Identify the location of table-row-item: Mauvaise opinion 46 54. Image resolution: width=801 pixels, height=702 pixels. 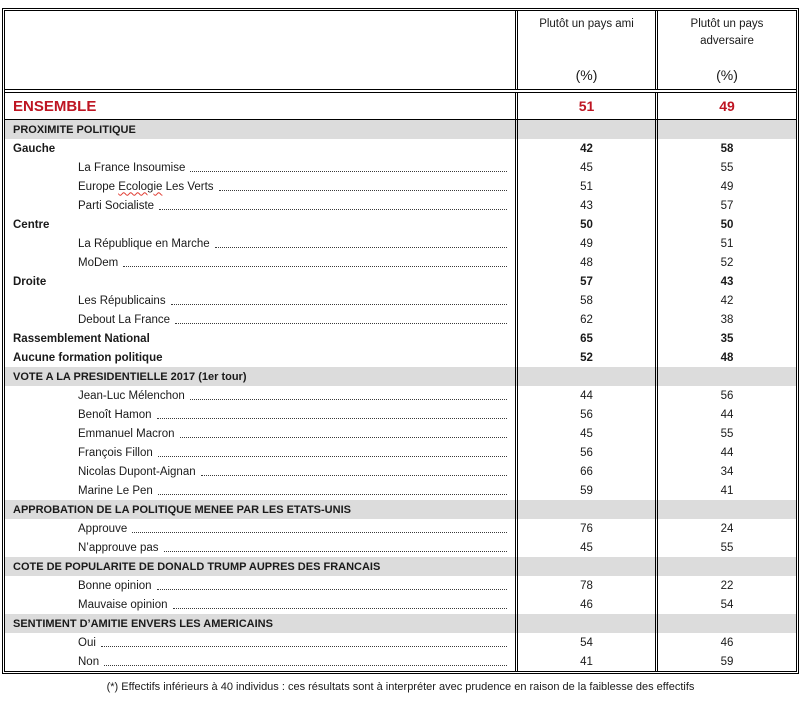
(400, 604).